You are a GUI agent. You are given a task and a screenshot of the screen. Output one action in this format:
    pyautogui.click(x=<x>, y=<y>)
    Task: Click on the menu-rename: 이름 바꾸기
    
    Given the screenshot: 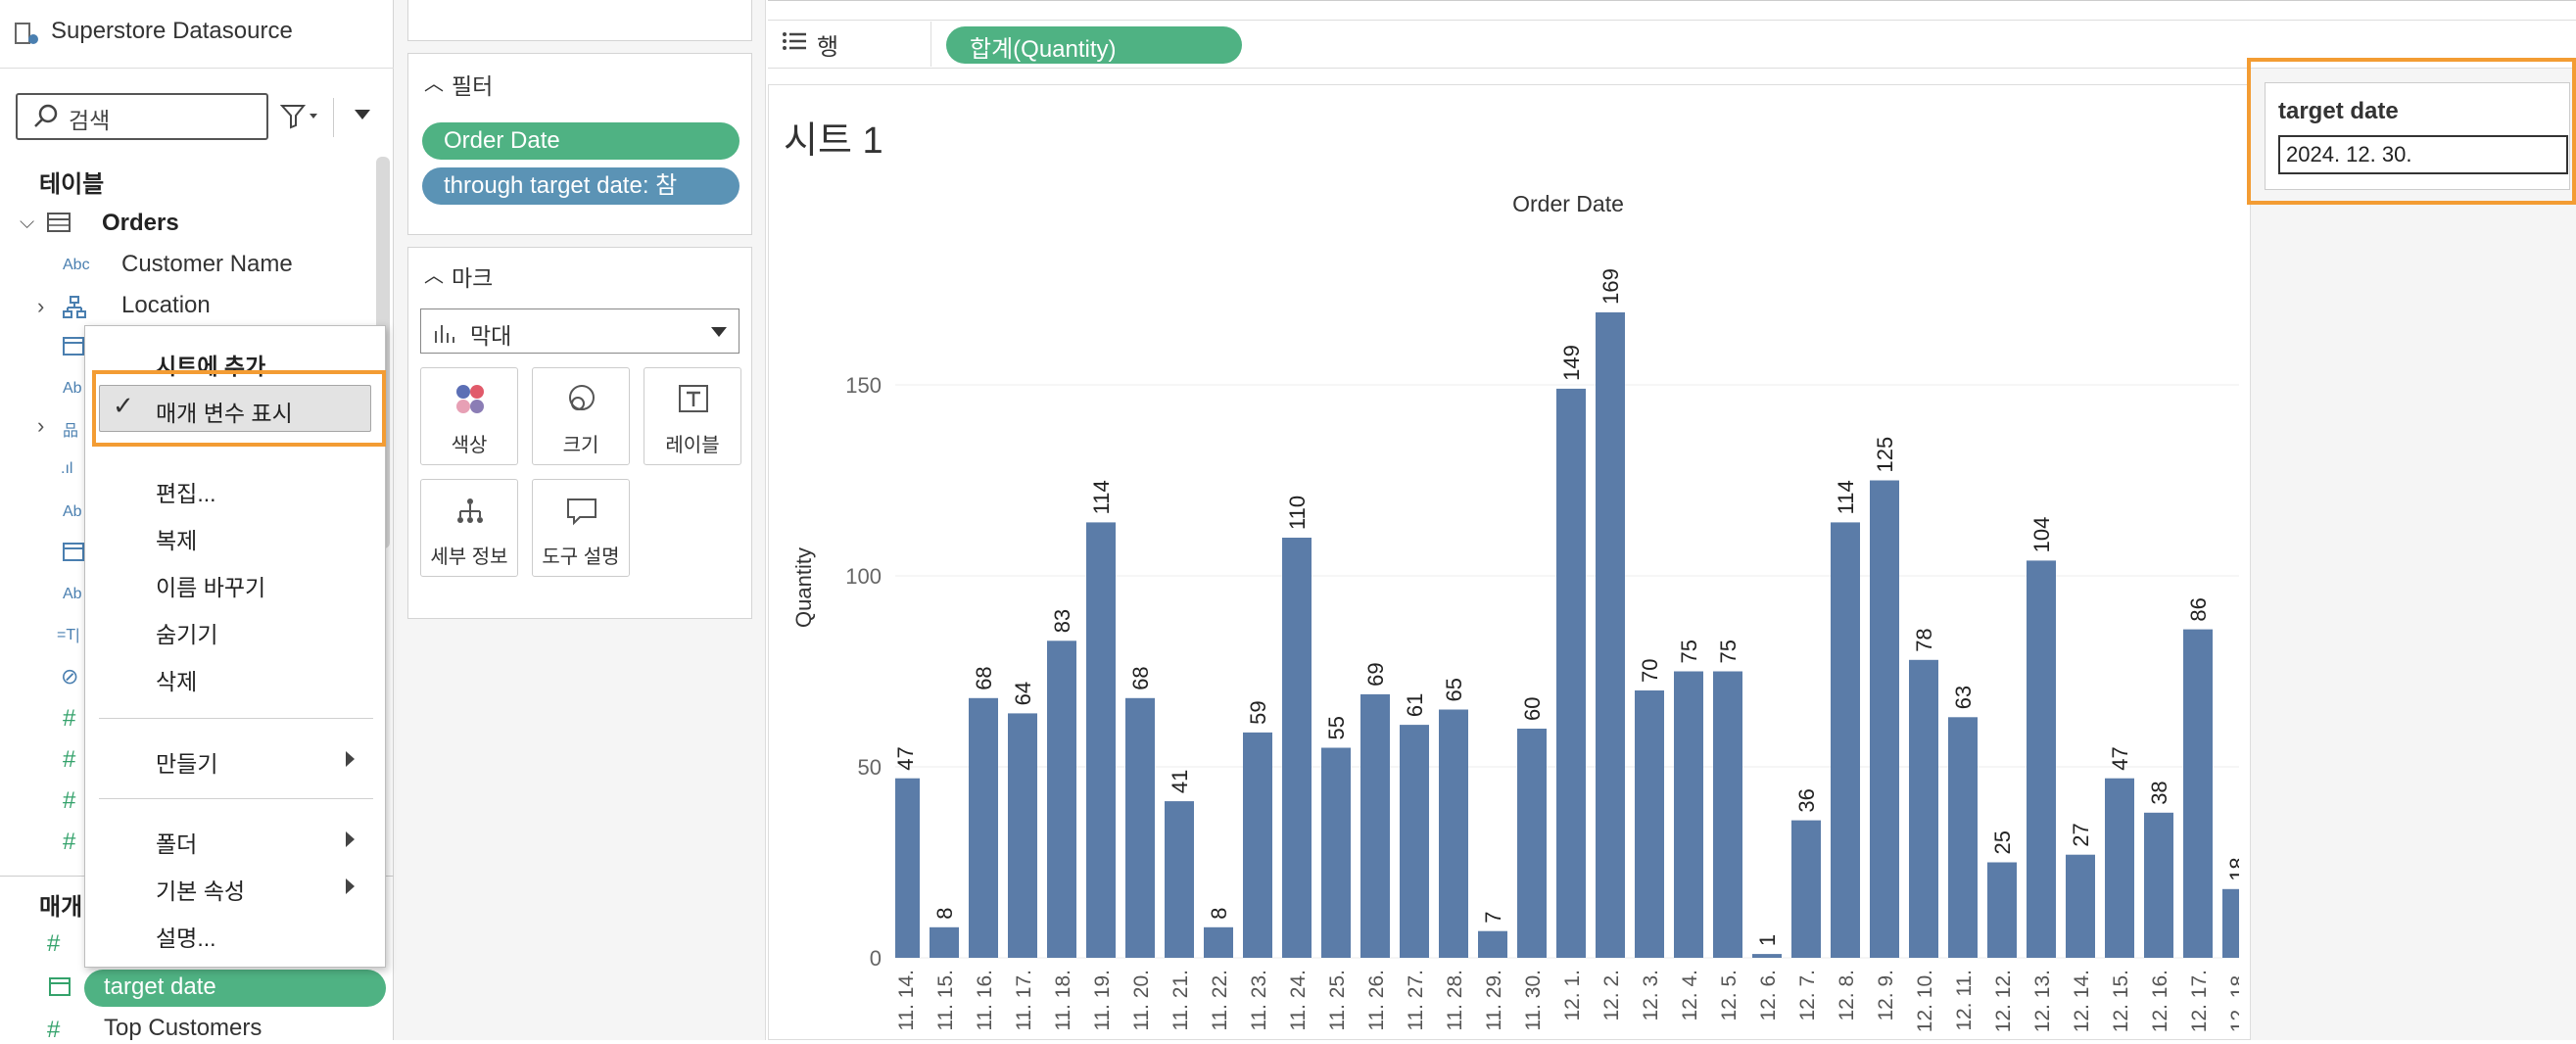 What is the action you would take?
    pyautogui.click(x=211, y=587)
    